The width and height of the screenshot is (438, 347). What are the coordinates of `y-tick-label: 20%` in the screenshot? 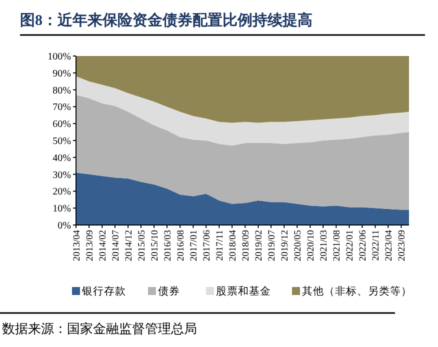 It's located at (61, 192).